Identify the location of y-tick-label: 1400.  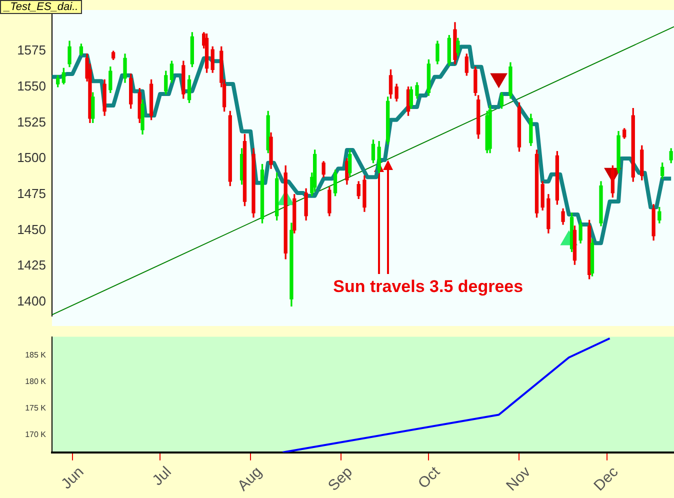
(31, 300).